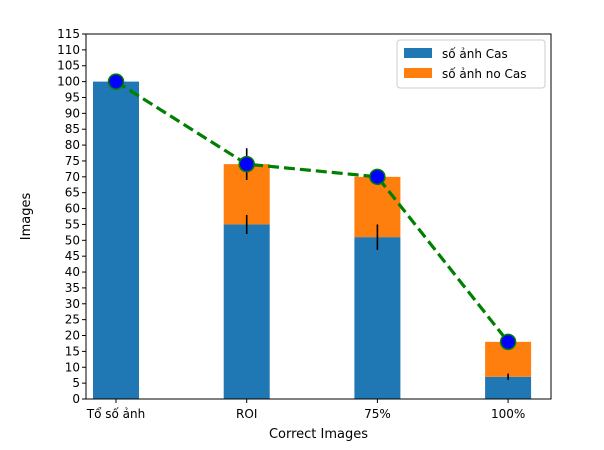 The width and height of the screenshot is (604, 450). Describe the element at coordinates (475, 54) in the screenshot. I see `legend-label-0: số ảnh Cas` at that location.